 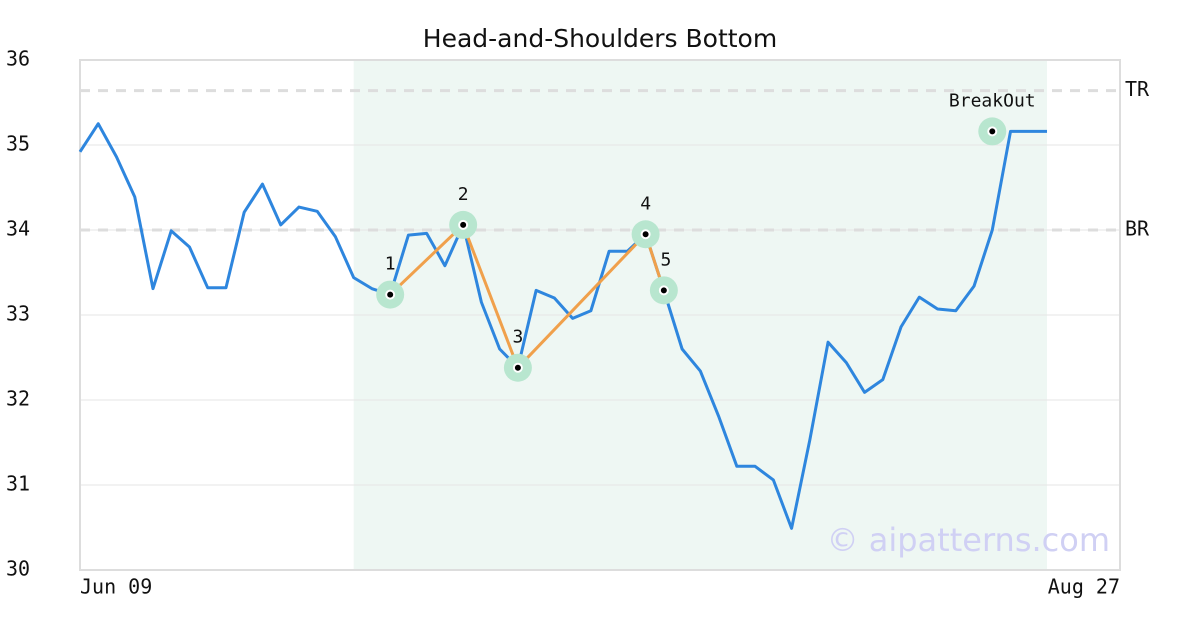 I want to click on y-tick-label: 36, so click(x=18, y=59).